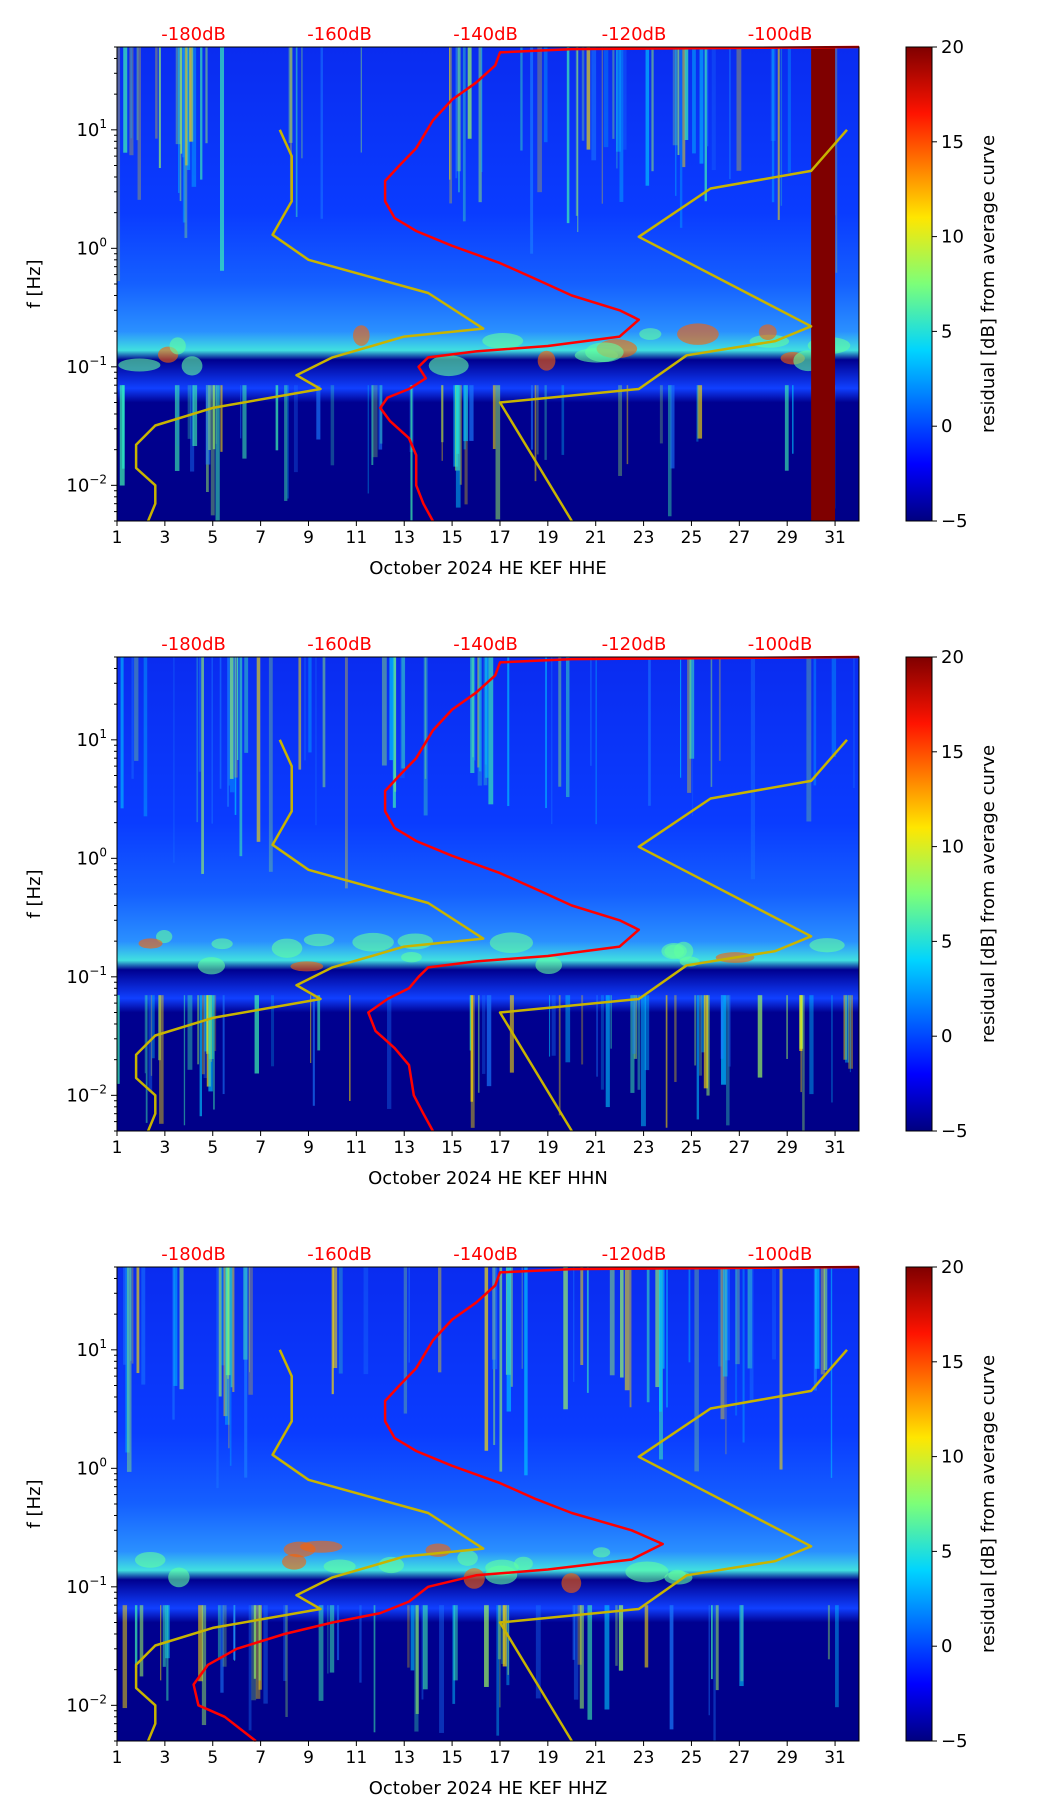 The image size is (1052, 1810). Describe the element at coordinates (164, 538) in the screenshot. I see `x-tick-label: 3` at that location.